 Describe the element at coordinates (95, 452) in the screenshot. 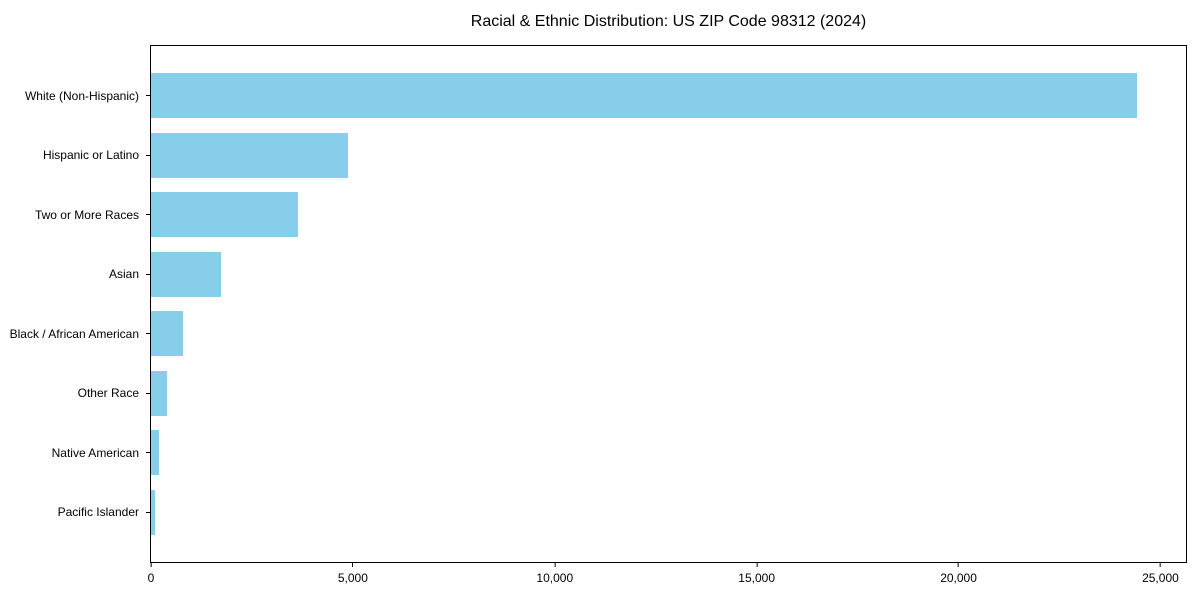

I see `y-tick-label: Native American` at that location.